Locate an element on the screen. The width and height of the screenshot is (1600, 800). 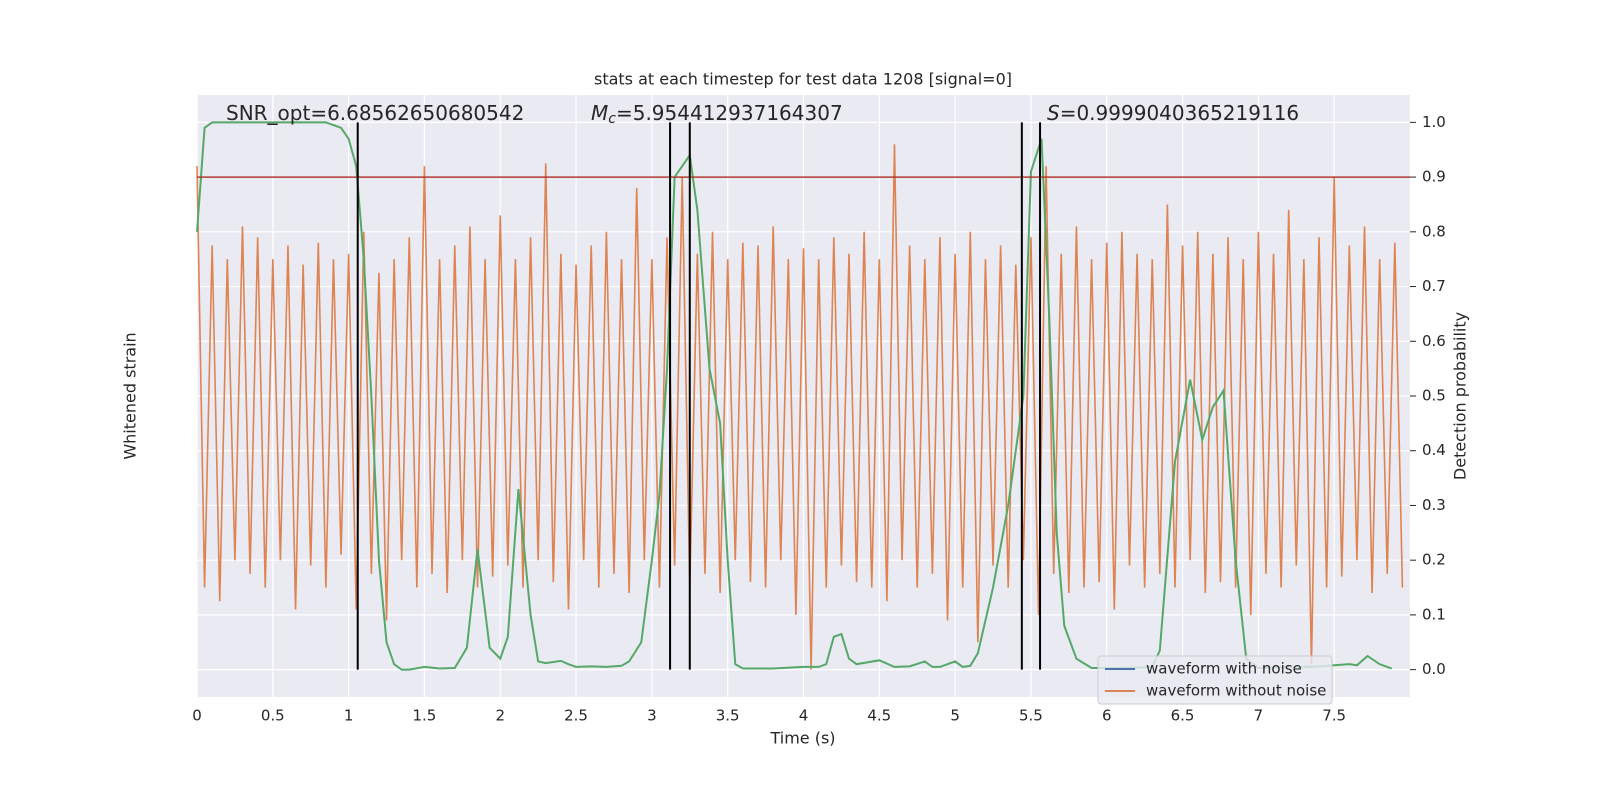
y2-tick-label: 0.7 is located at coordinates (1434, 286).